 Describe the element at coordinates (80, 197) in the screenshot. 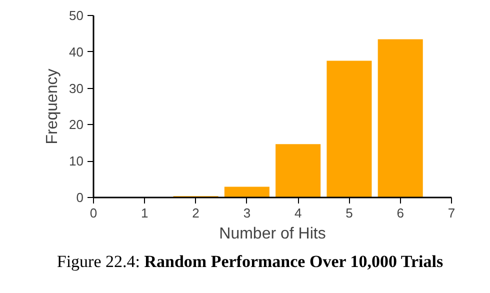

I see `y-tick-label: 0` at that location.